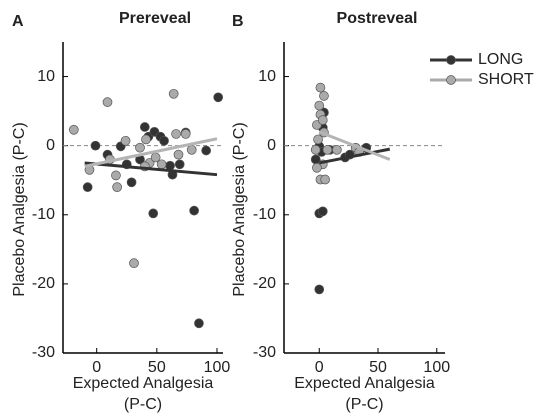 Image resolution: width=540 pixels, height=418 pixels. Describe the element at coordinates (377, 18) in the screenshot. I see `chart-title: Postreveal` at that location.